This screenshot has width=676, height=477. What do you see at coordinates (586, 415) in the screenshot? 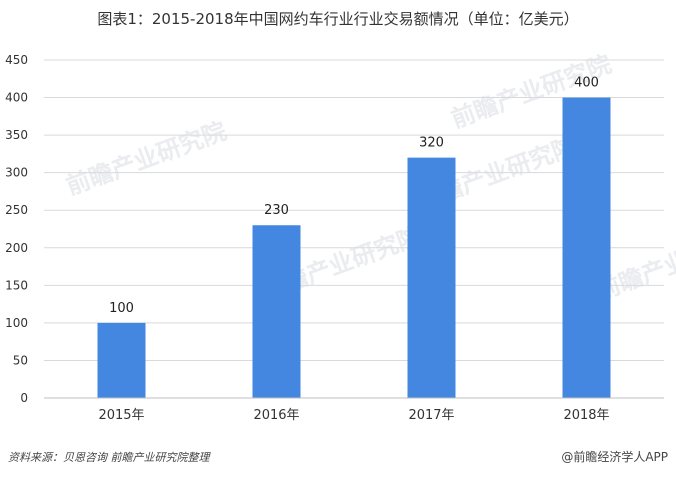
I see `x-tick-label: 2018年` at bounding box center [586, 415].